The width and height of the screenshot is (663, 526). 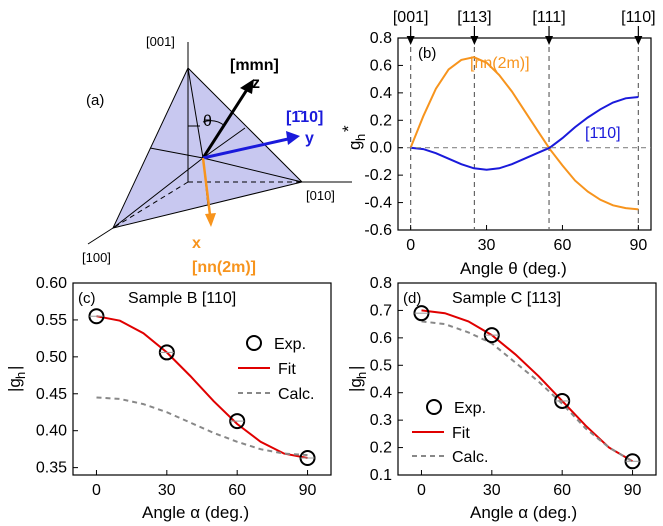 I want to click on panel-c-xlabel: Angle α (deg.), so click(x=195, y=512).